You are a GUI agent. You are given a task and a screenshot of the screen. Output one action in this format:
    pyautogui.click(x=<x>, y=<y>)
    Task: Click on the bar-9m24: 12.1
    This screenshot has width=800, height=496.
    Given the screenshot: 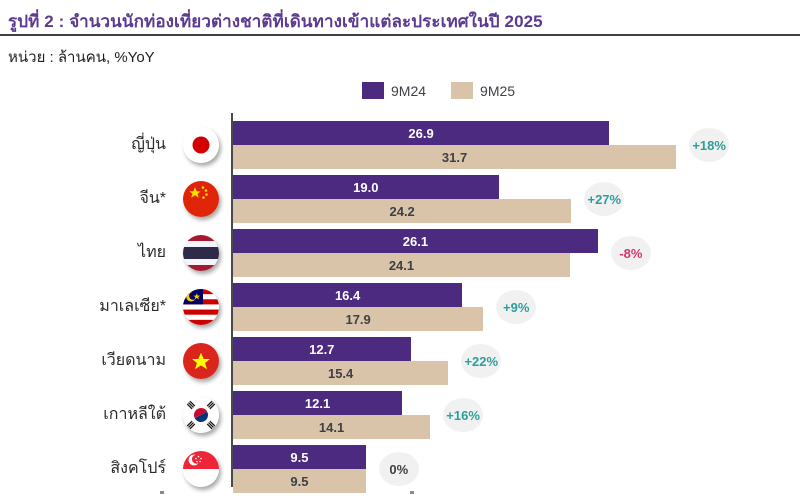 What is the action you would take?
    pyautogui.click(x=318, y=403)
    